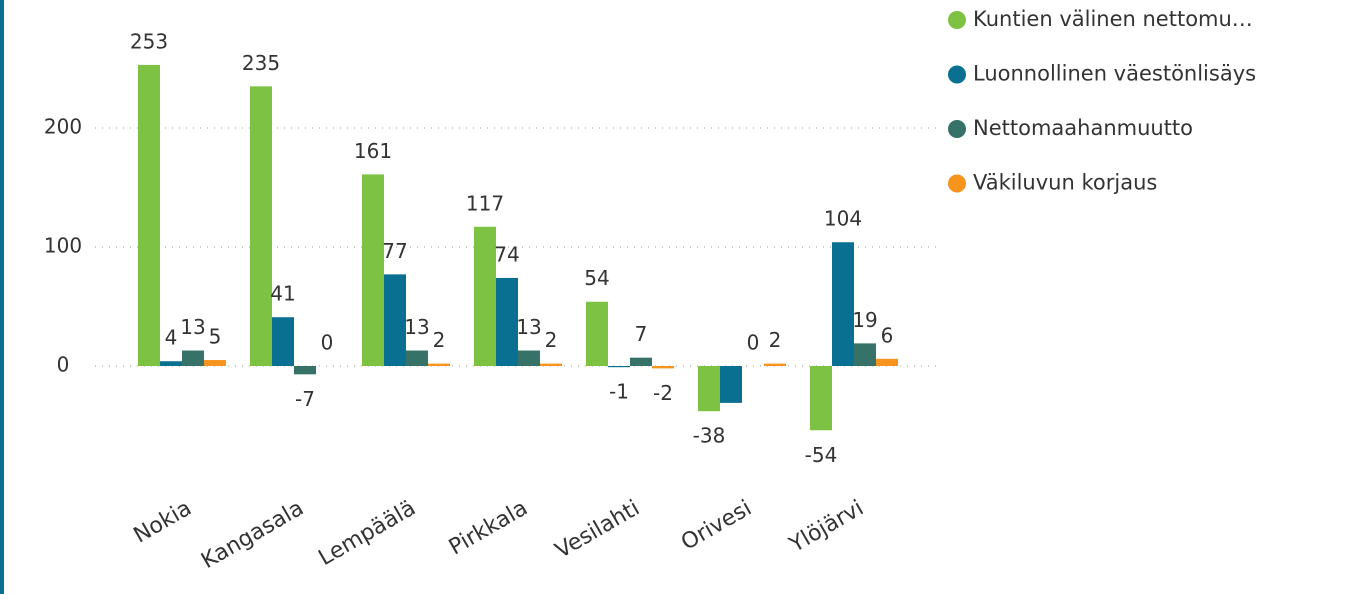 The height and width of the screenshot is (594, 1352). Describe the element at coordinates (641, 334) in the screenshot. I see `data-label: 7` at that location.